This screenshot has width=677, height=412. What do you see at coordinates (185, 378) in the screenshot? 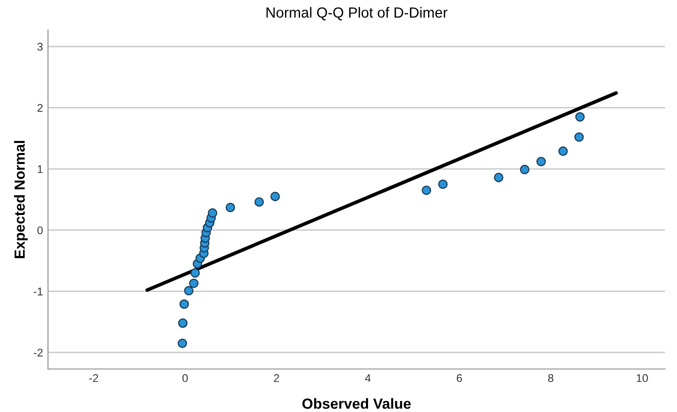
I see `x-tick-label: 0` at bounding box center [185, 378].